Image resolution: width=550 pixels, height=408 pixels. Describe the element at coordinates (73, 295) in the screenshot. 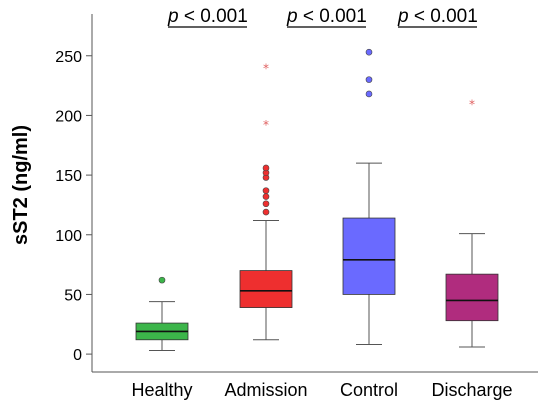

I see `y-tick-label: 50` at that location.